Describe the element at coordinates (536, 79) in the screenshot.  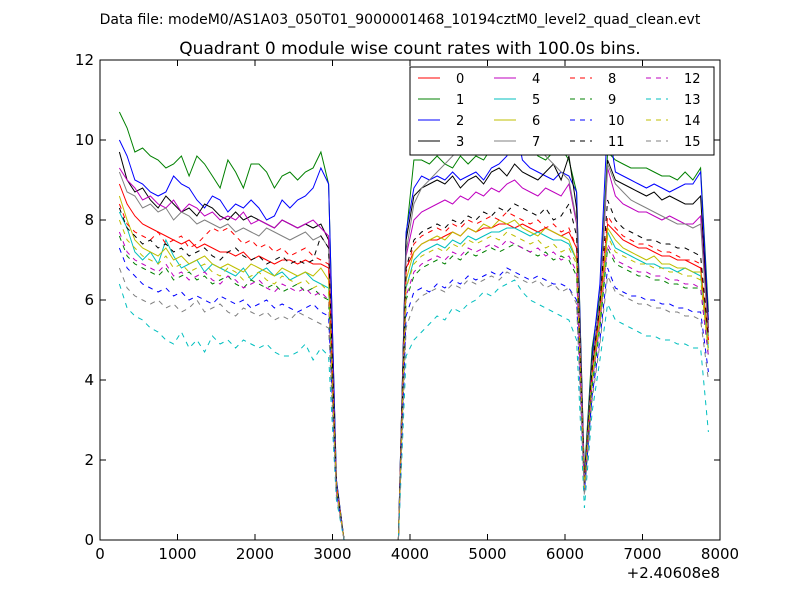
I see `legend-label-4: 4` at that location.